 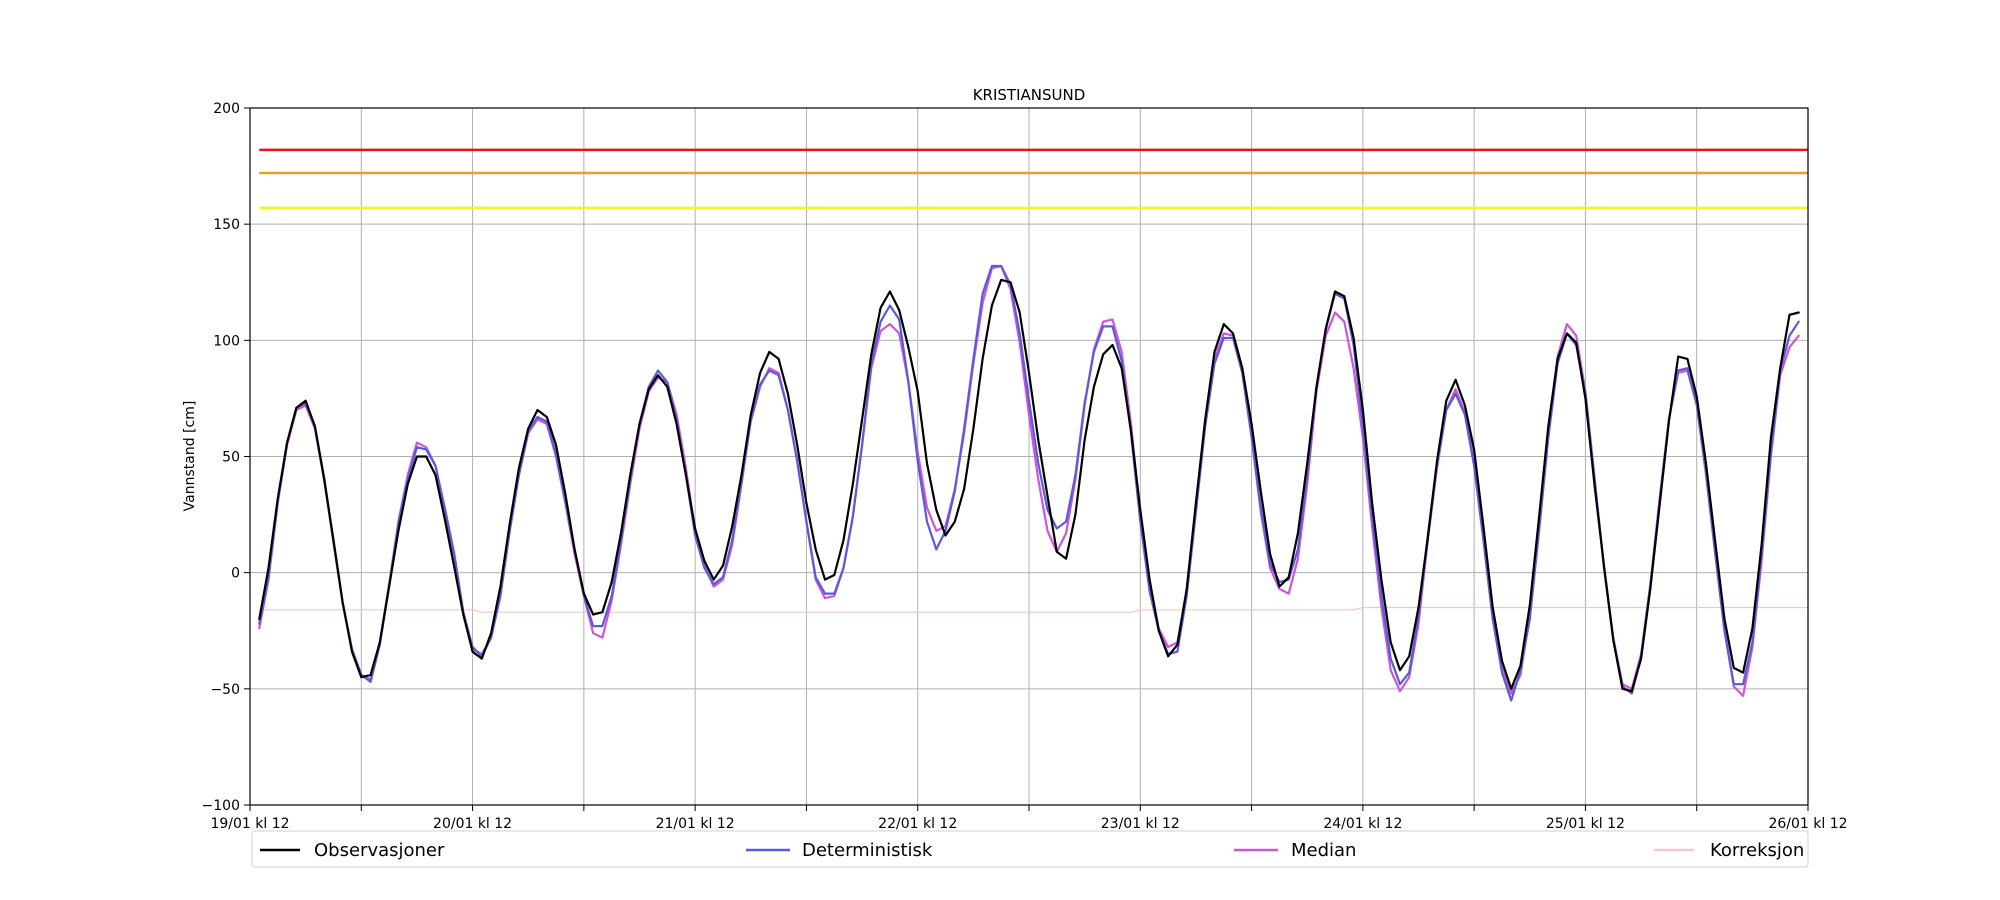 What do you see at coordinates (1323, 850) in the screenshot?
I see `legend-label: Median` at bounding box center [1323, 850].